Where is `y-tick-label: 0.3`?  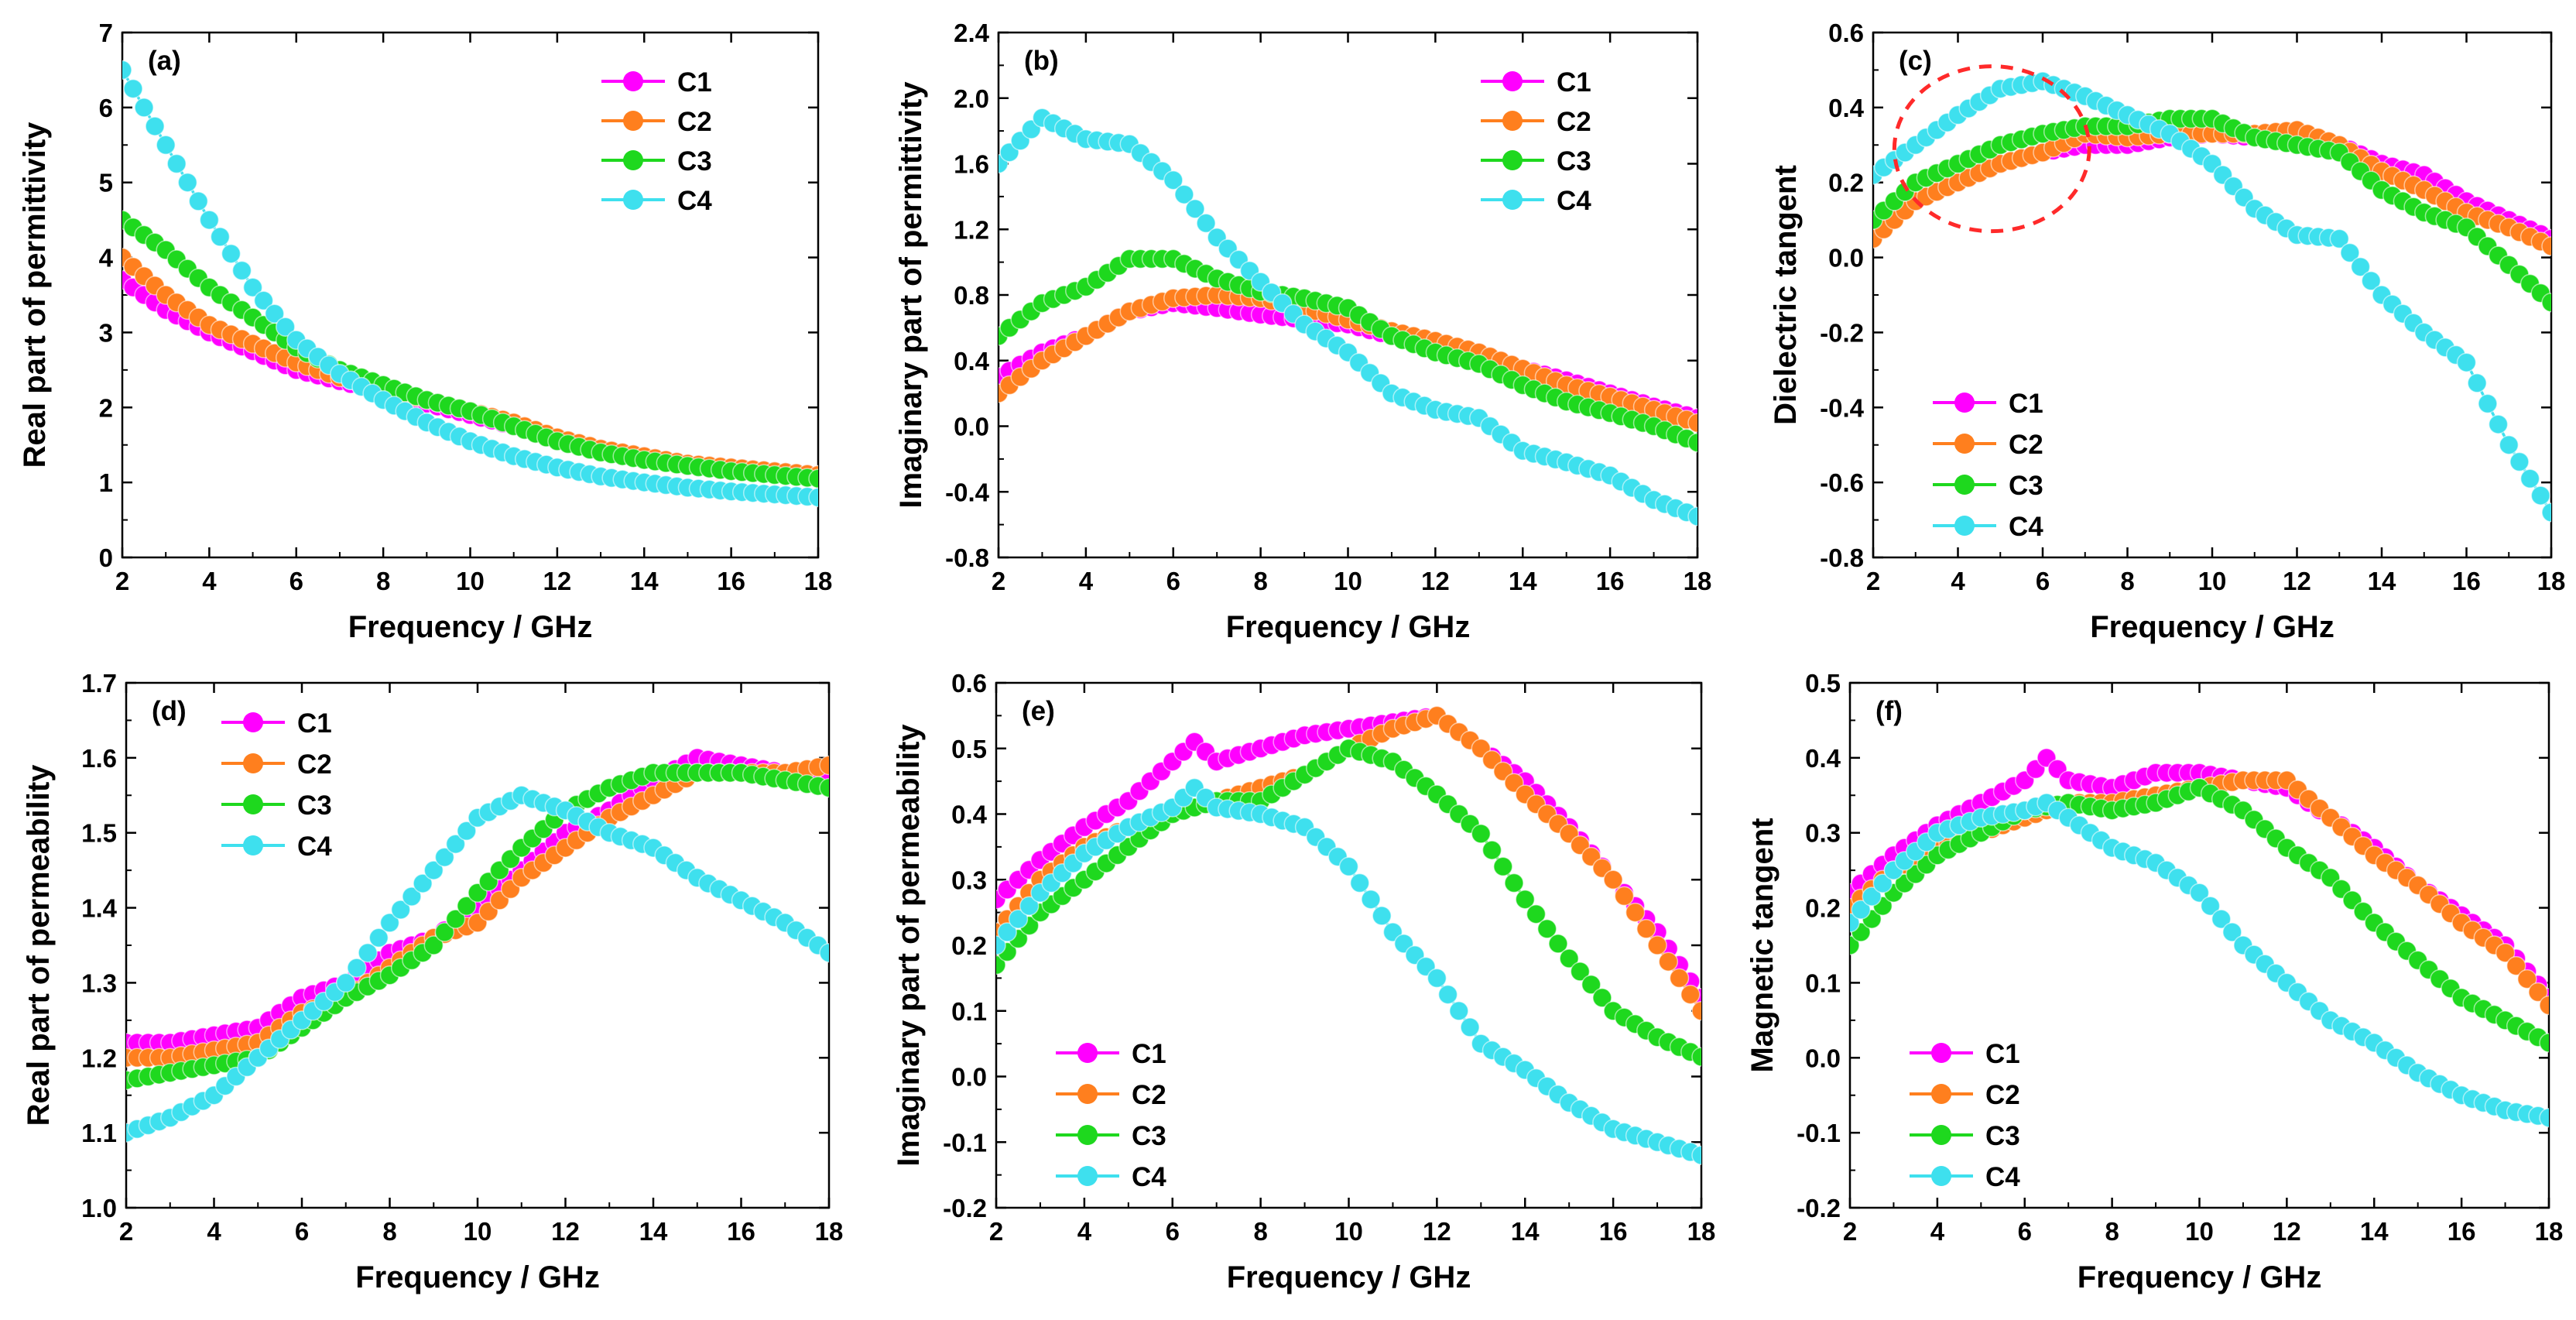
y-tick-label: 0.3 is located at coordinates (1823, 833).